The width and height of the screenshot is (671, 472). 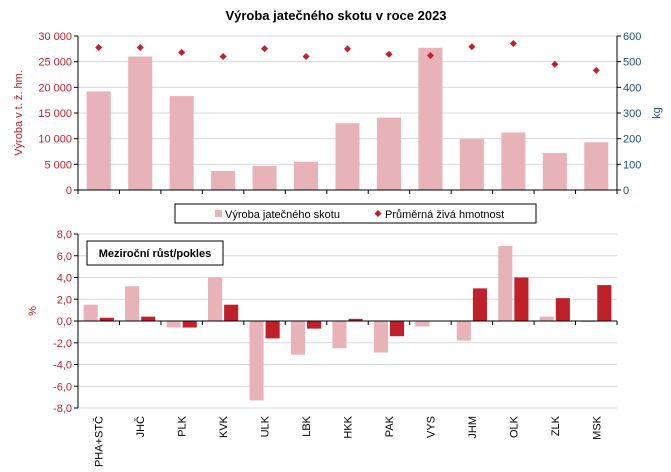 I want to click on top-left-tick-label: 15 000, so click(x=55, y=114).